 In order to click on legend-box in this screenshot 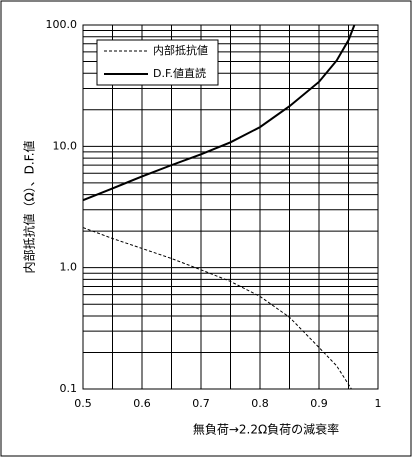, I will do `click(157, 62)`.